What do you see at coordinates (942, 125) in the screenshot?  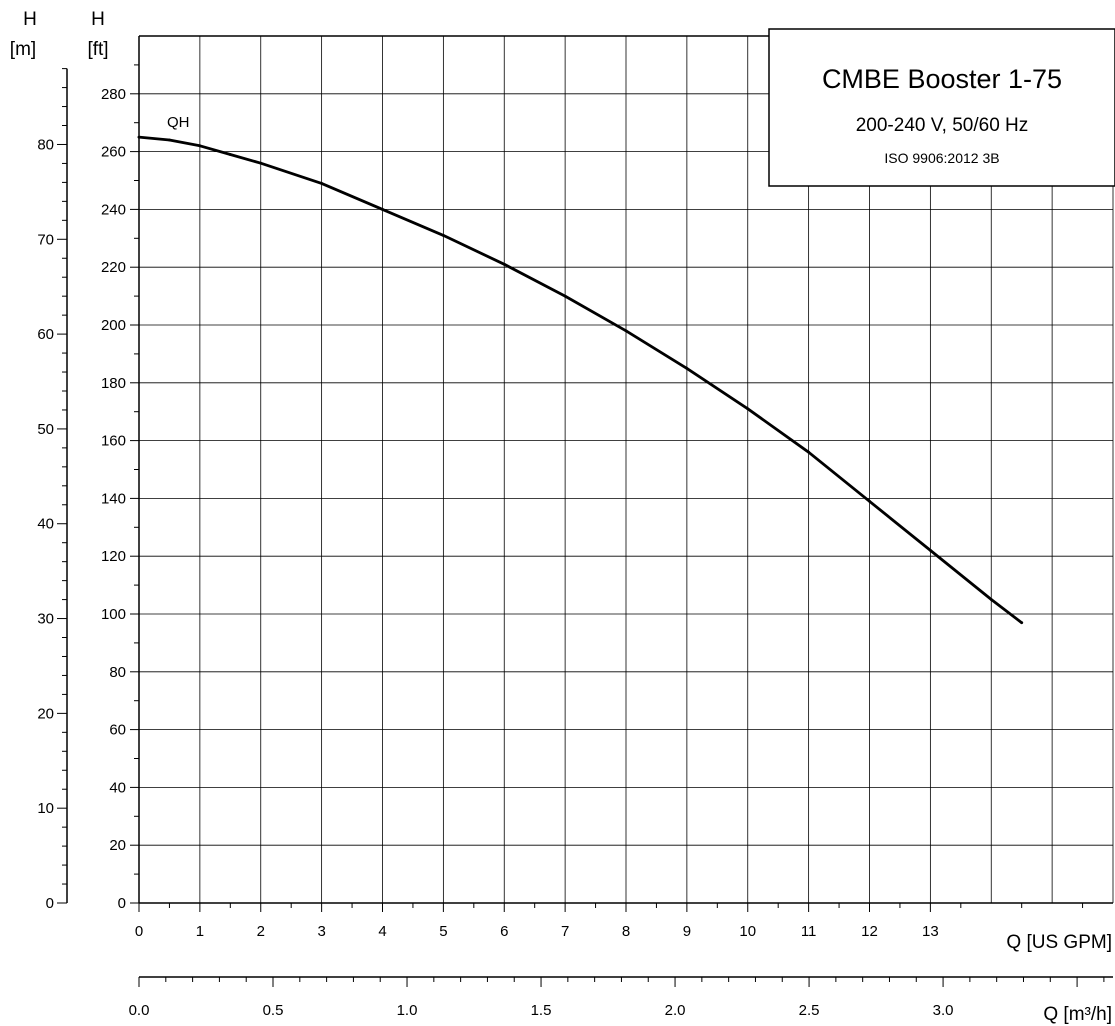 I see `chart-subtitle: 200-240 V, 50/60 Hz` at bounding box center [942, 125].